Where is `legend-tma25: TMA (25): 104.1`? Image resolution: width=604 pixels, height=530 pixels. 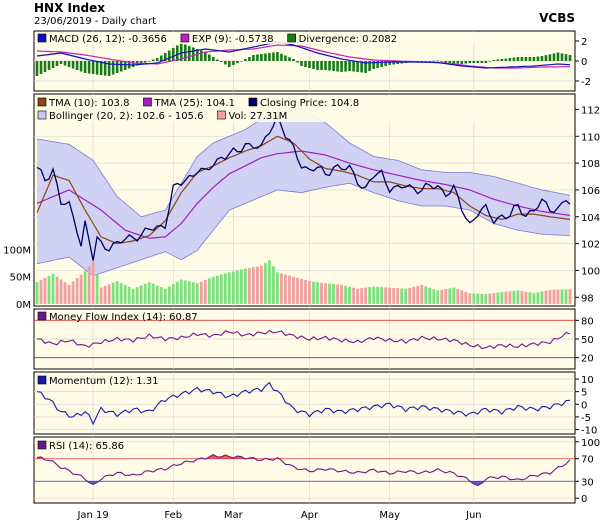 legend-tma25: TMA (25): 104.1 is located at coordinates (193, 103).